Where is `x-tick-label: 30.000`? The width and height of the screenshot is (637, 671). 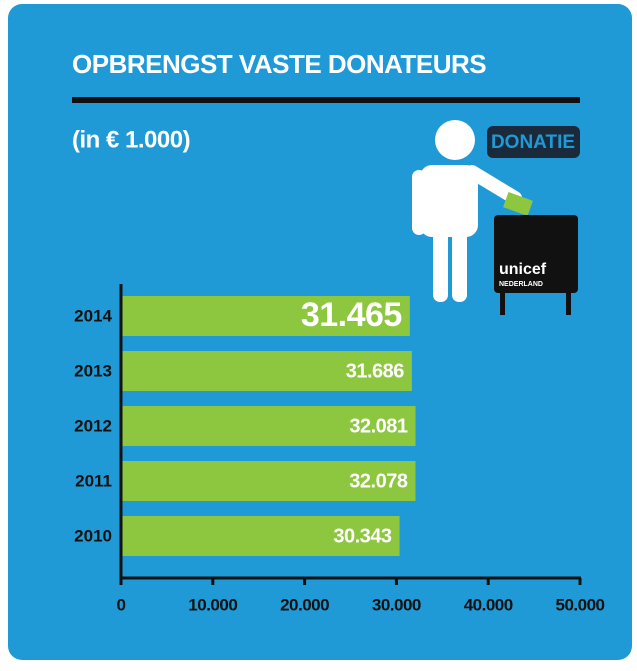 x-tick-label: 30.000 is located at coordinates (396, 604).